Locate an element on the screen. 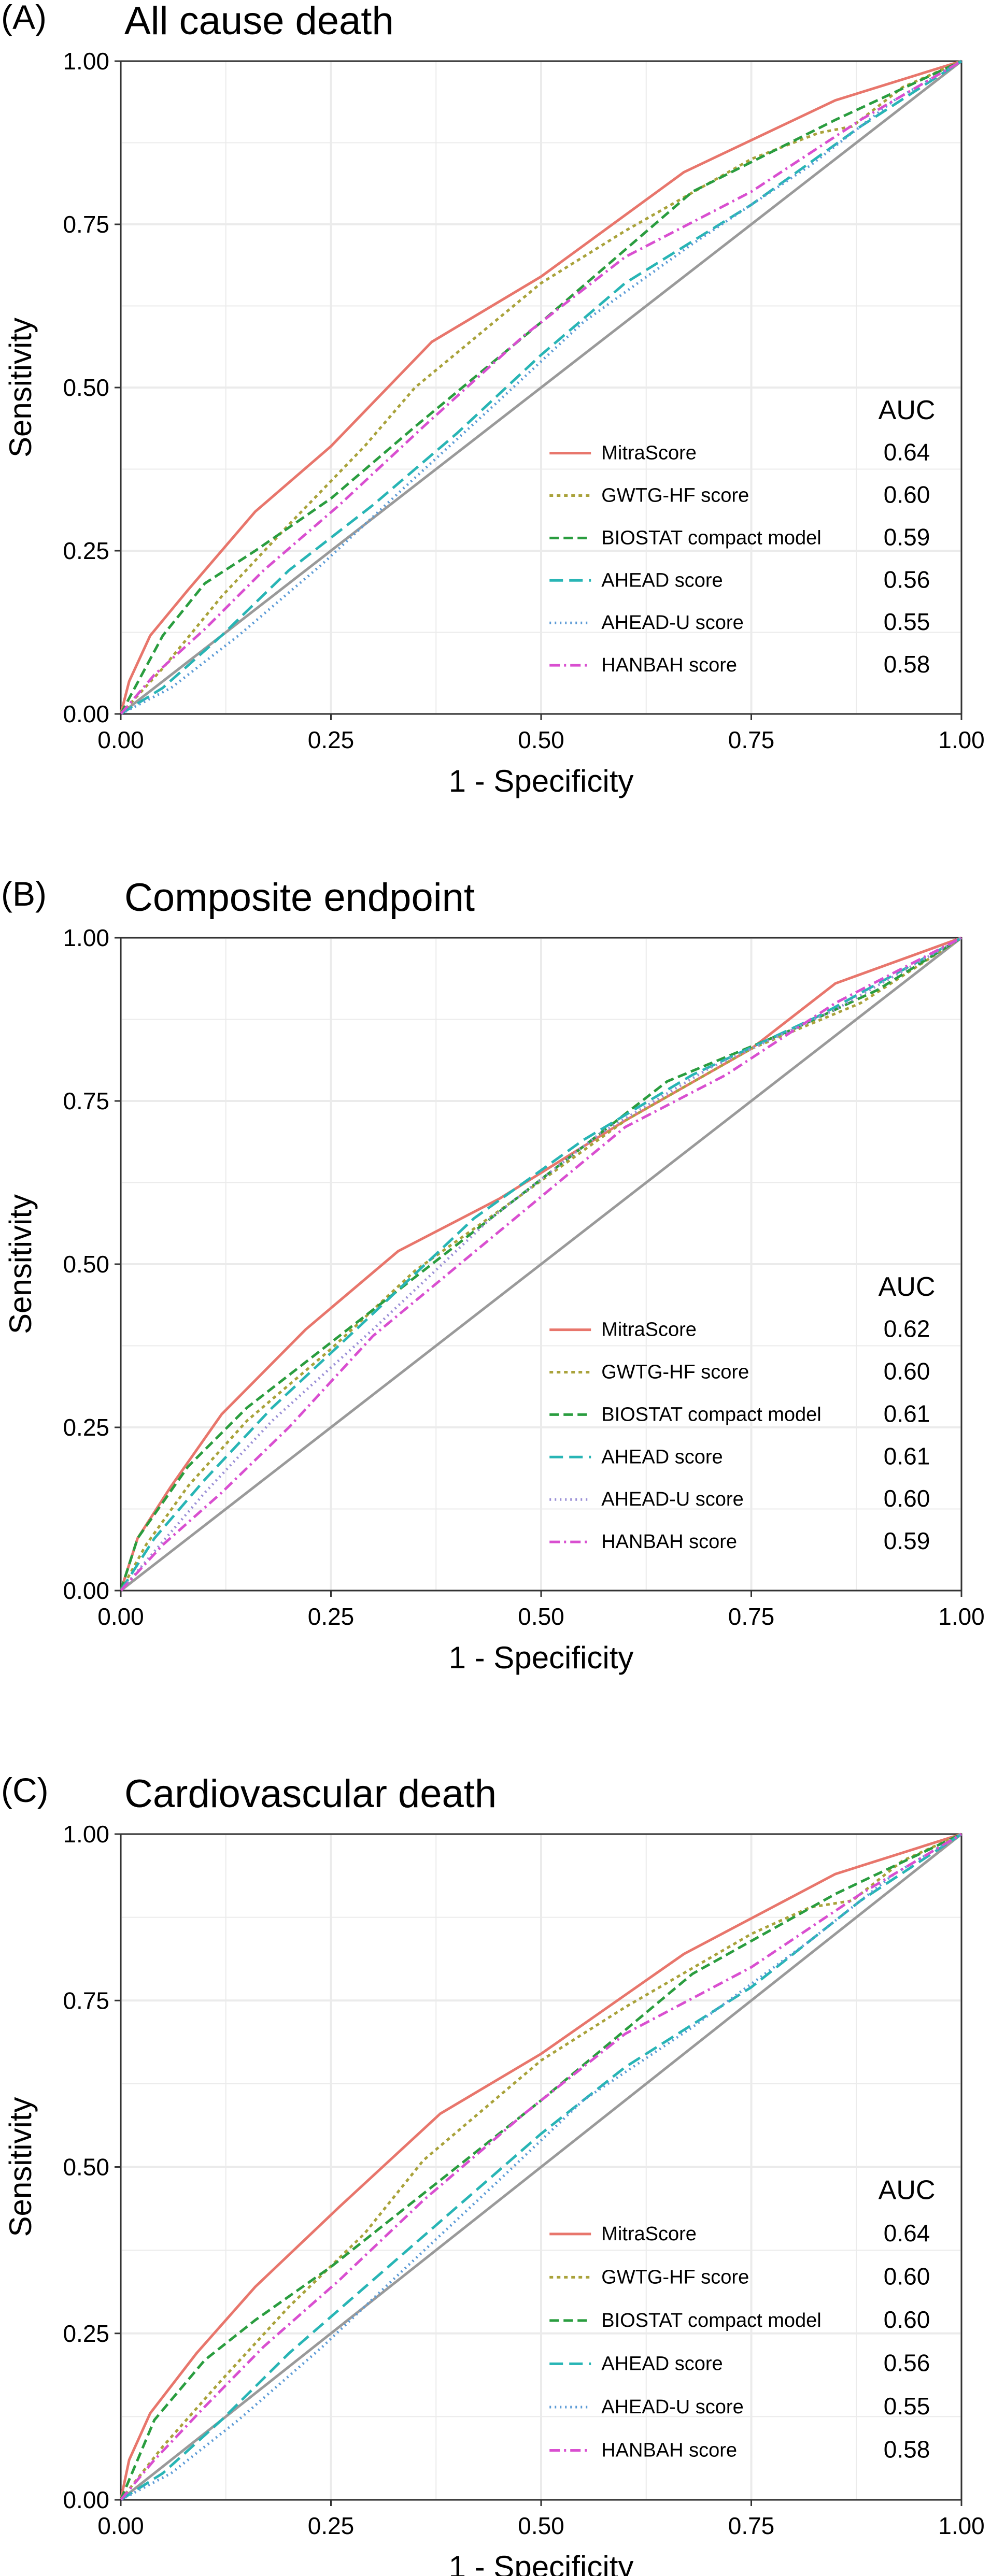 This screenshot has height=2576, width=991. chart-title: Composite endpoint is located at coordinates (299, 898).